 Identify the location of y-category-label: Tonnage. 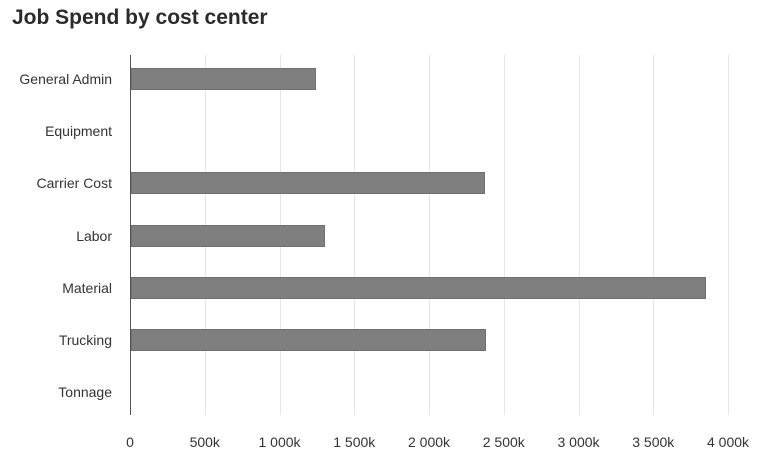
(85, 392).